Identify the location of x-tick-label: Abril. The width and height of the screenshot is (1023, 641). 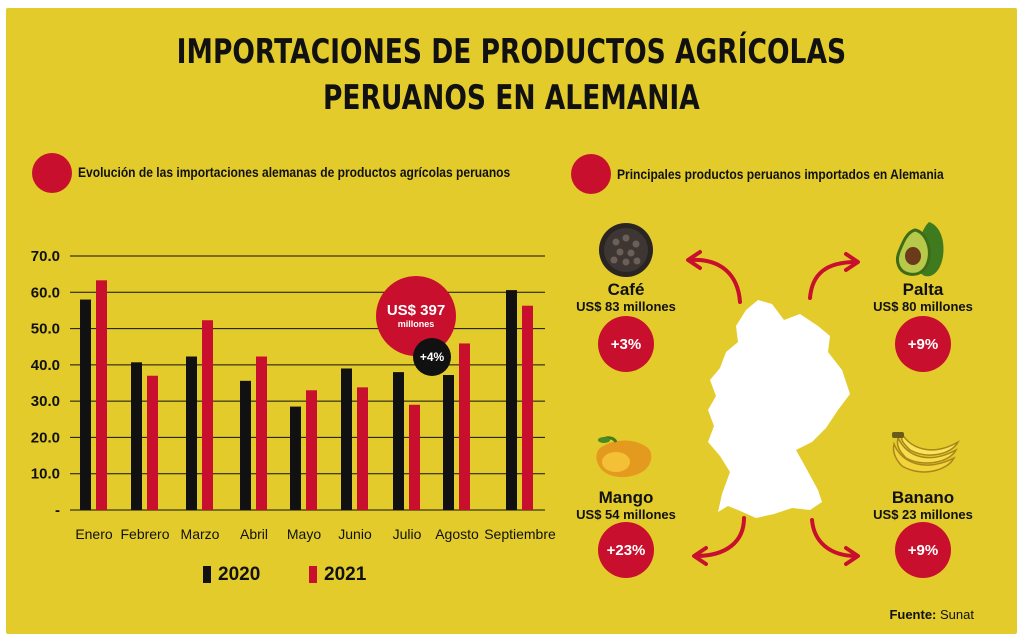
(254, 534).